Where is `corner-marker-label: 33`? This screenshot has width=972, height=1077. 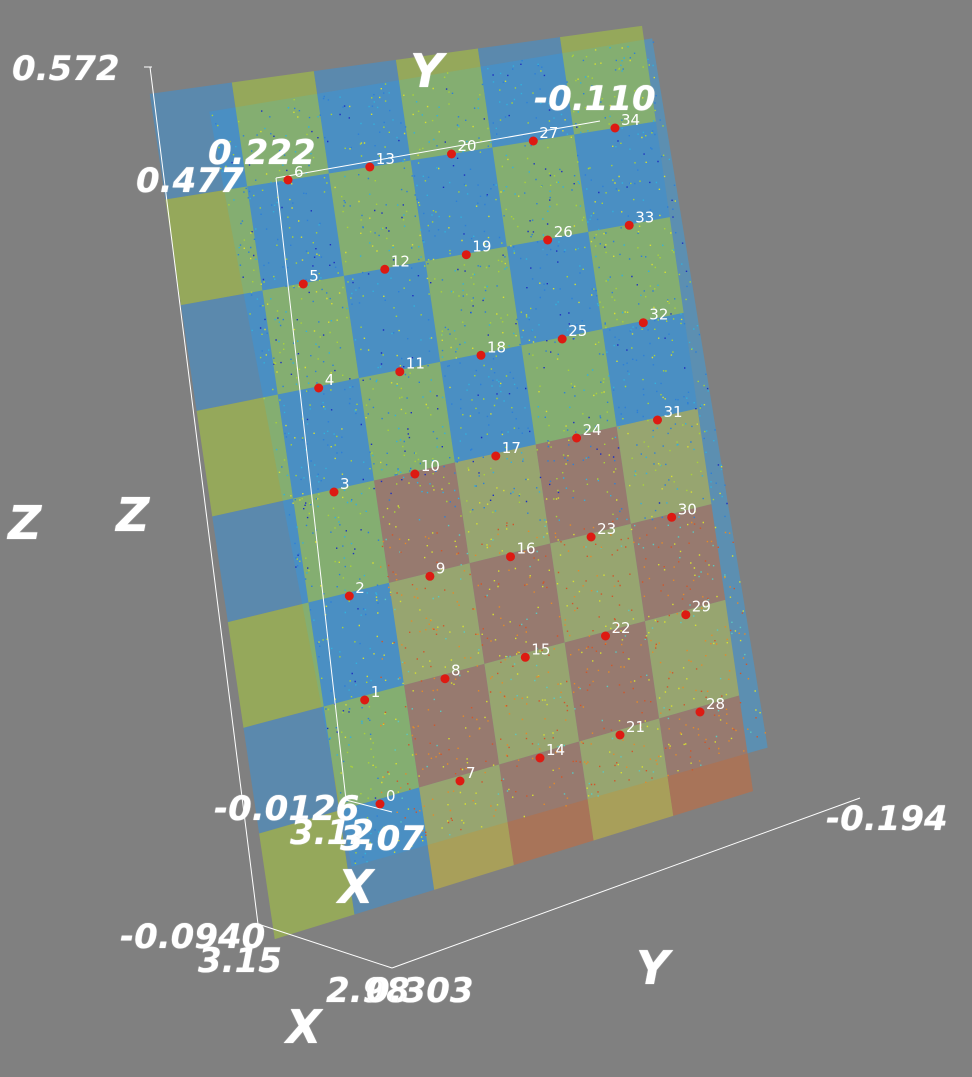
corner-marker-label: 33 is located at coordinates (644, 217).